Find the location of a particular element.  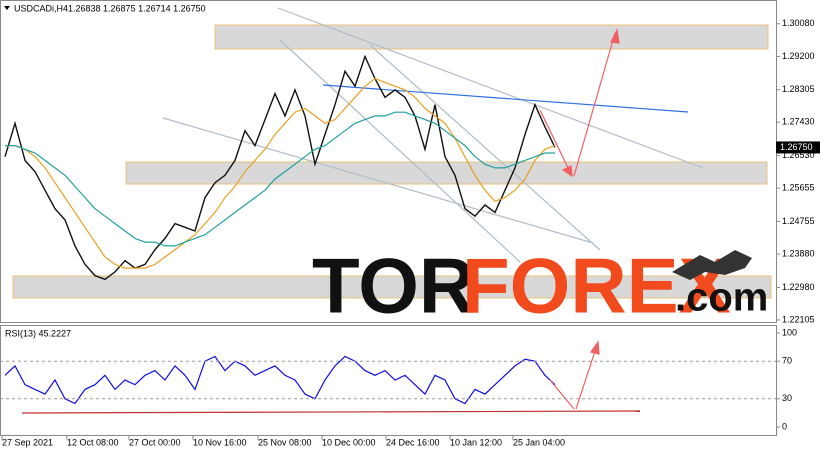

x-tick-label: 25 Jan 04:00 is located at coordinates (539, 442).